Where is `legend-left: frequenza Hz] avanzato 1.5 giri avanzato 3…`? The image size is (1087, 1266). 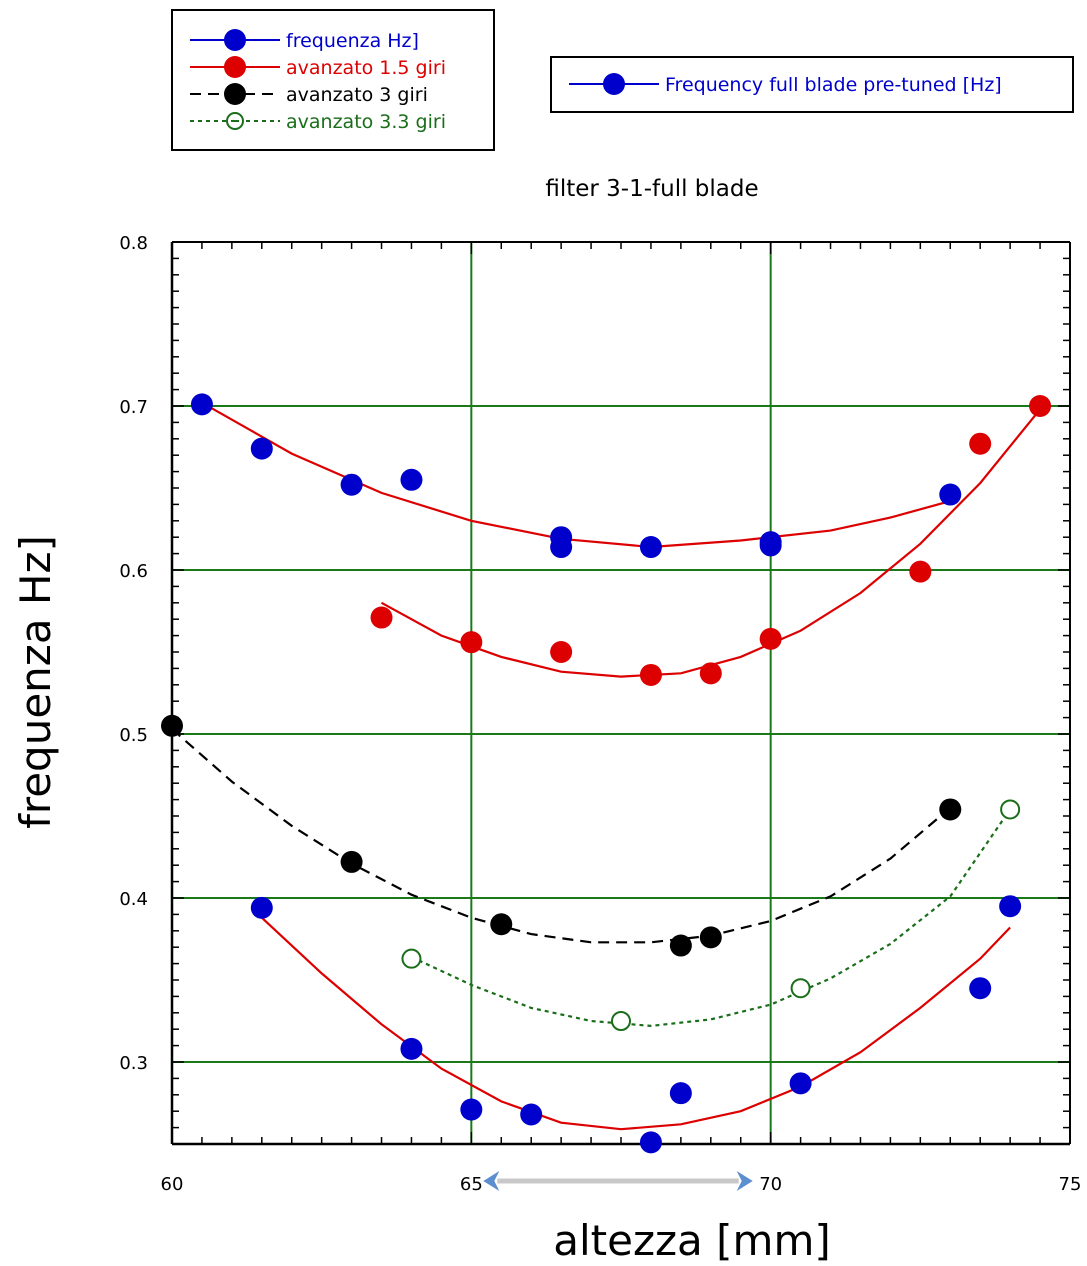 legend-left: frequenza Hz] avanzato 1.5 giri avanzato 3… is located at coordinates (333, 80).